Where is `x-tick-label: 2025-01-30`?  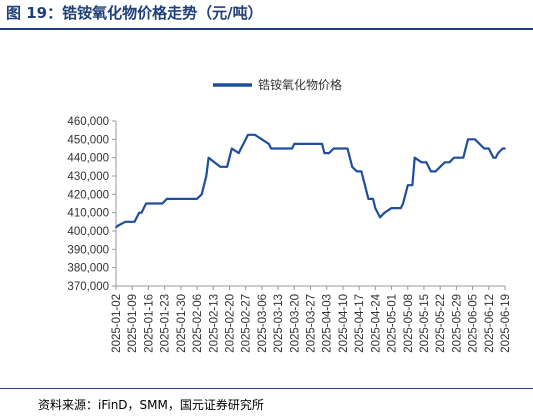
x-tick-label: 2025-01-30 is located at coordinates (182, 323).